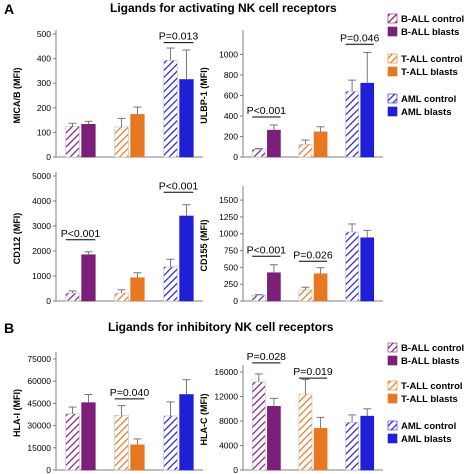 The height and width of the screenshot is (474, 474). What do you see at coordinates (39, 359) in the screenshot?
I see `y-tick-label: 75000` at bounding box center [39, 359].